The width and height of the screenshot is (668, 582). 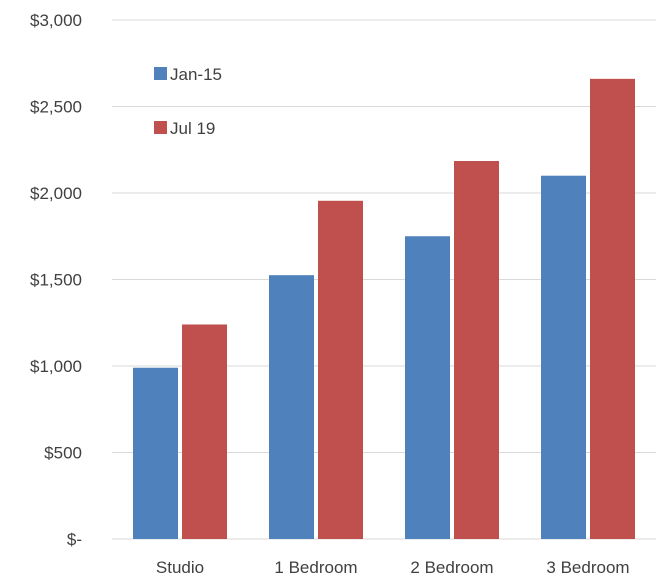 I want to click on legend: Jan-15 Jul 19, so click(x=188, y=101).